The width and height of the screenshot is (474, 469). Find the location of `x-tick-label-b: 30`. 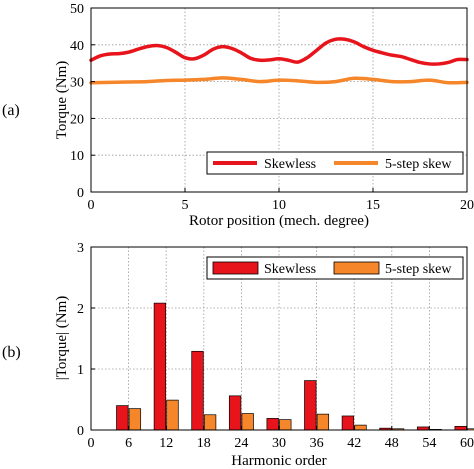

x-tick-label-b: 30 is located at coordinates (279, 443).